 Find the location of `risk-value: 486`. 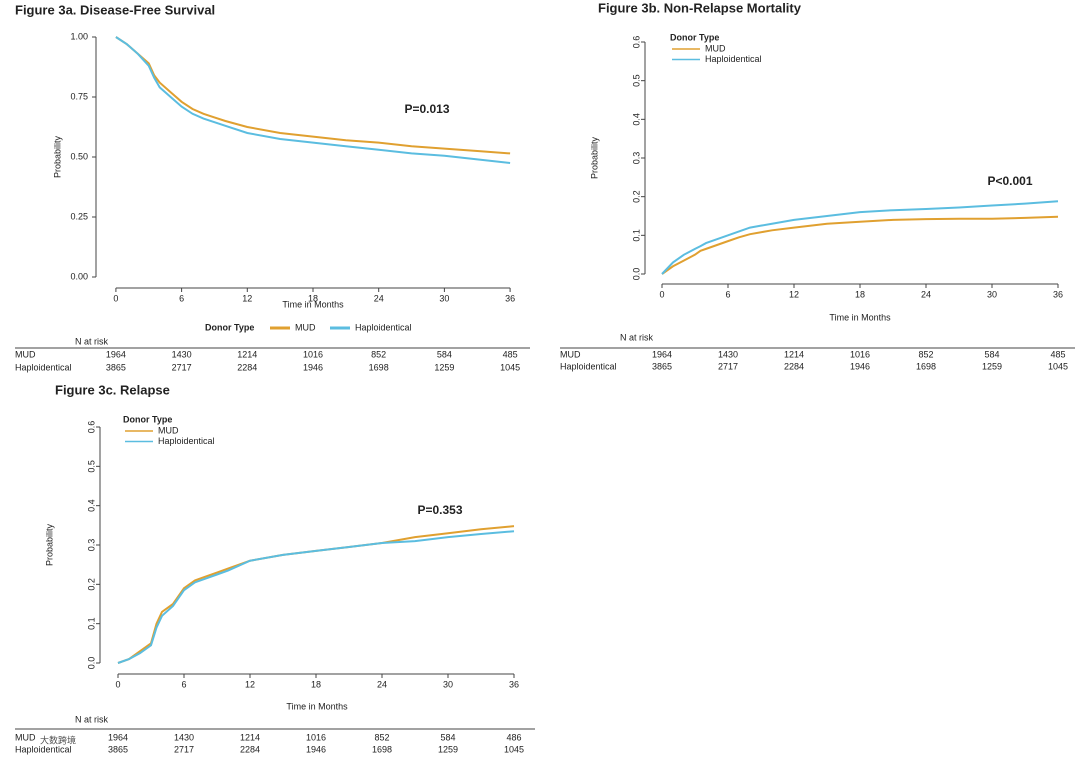

risk-value: 486 is located at coordinates (513, 737).